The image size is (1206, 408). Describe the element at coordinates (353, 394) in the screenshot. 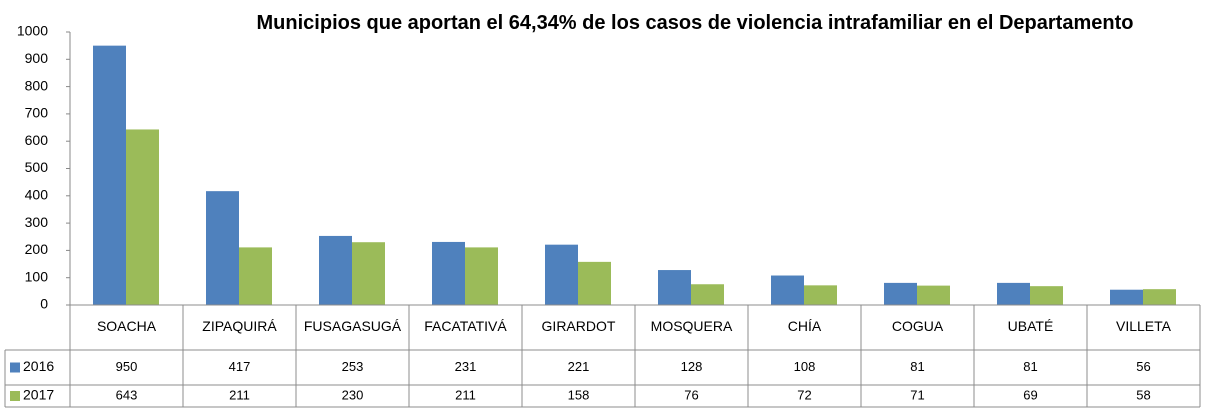

I see `table-value: 230` at that location.